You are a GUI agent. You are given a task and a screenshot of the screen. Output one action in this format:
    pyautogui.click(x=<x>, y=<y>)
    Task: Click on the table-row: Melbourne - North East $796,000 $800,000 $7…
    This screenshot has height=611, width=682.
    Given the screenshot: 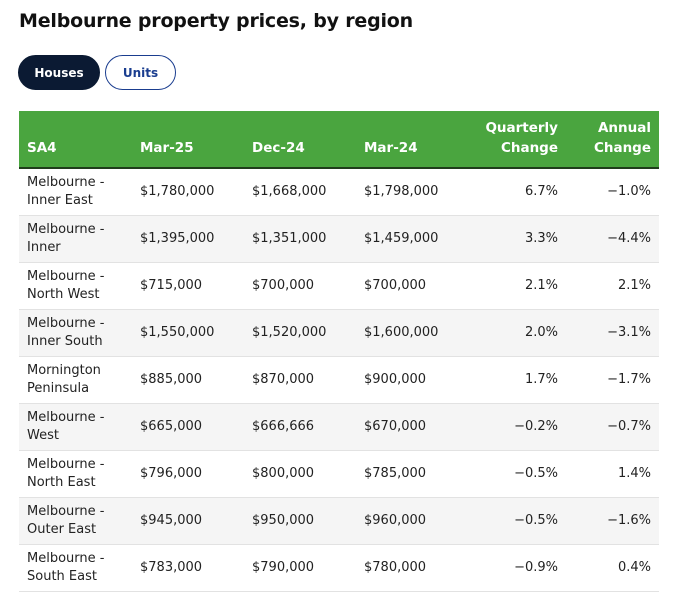 What is the action you would take?
    pyautogui.click(x=339, y=473)
    